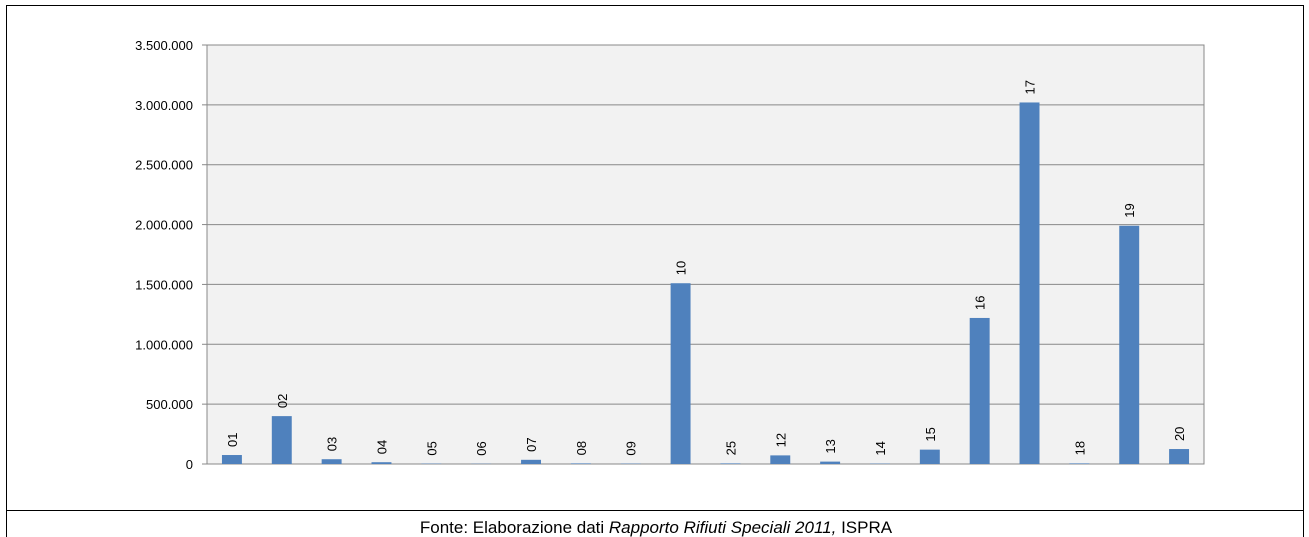 This screenshot has height=537, width=1309. I want to click on bar-label: 12, so click(780, 440).